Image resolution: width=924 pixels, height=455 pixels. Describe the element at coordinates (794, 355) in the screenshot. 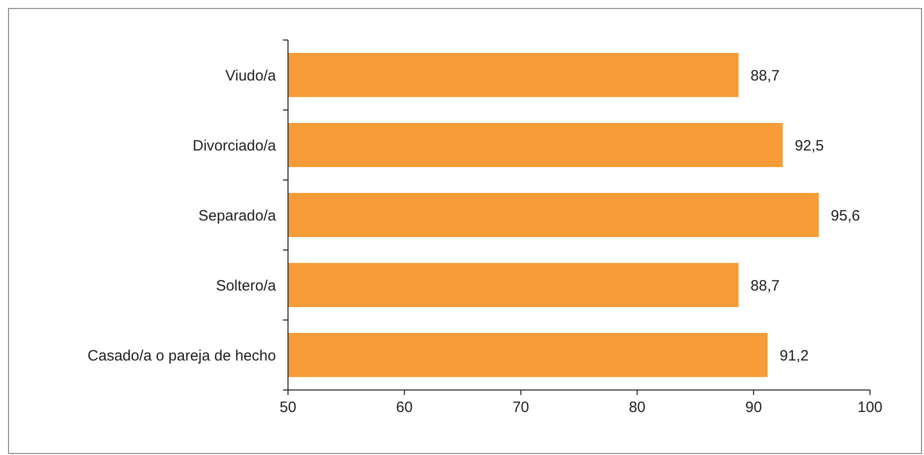

I see `data-label: 91,2` at that location.